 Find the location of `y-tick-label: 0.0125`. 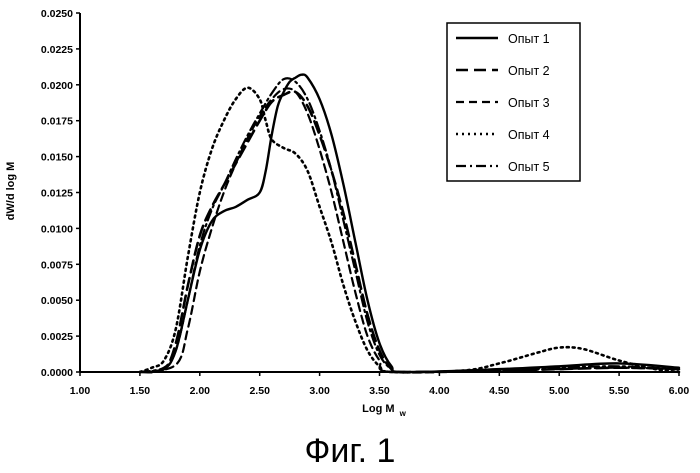

y-tick-label: 0.0125 is located at coordinates (57, 194).